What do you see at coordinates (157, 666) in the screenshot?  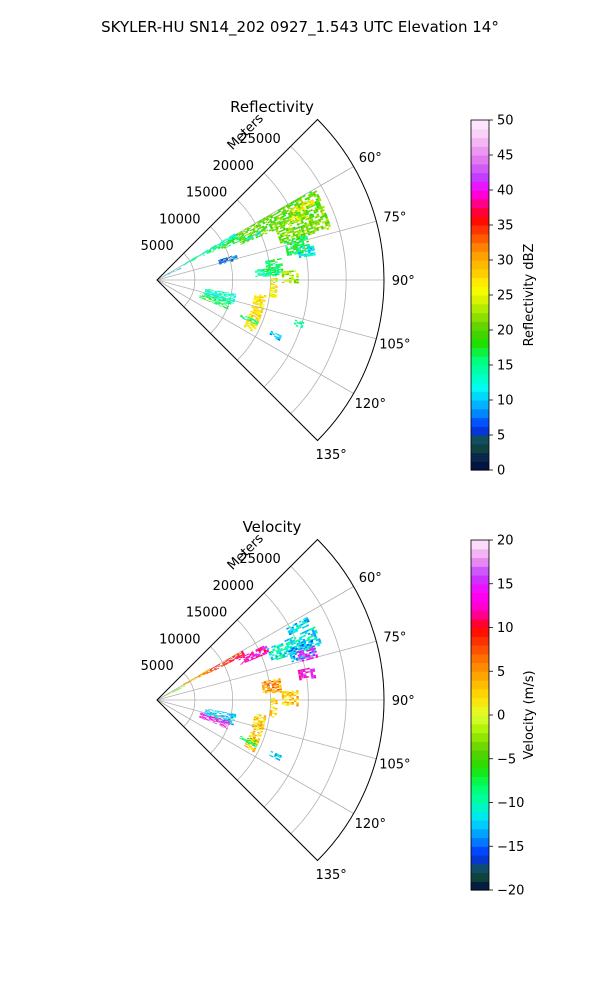 I see `radial-tick-label: 5000` at bounding box center [157, 666].